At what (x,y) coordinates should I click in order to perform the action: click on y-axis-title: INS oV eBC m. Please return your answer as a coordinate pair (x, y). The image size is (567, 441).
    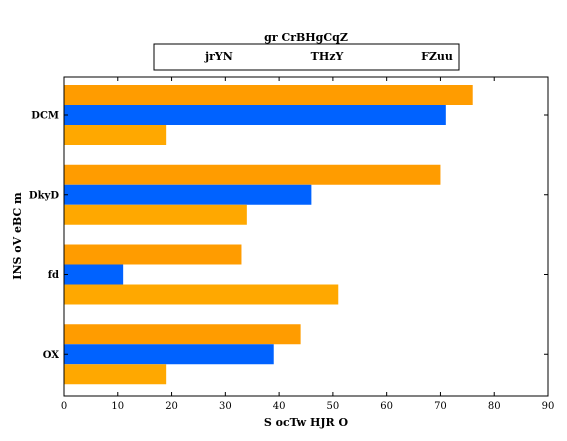
    Looking at the image, I should click on (17, 236).